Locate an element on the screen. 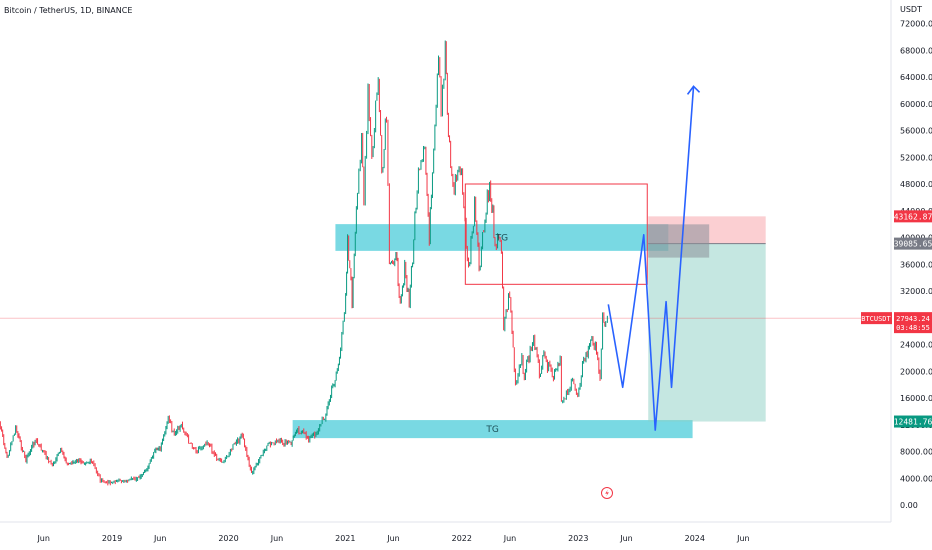  symbol-tag is located at coordinates (876, 318).